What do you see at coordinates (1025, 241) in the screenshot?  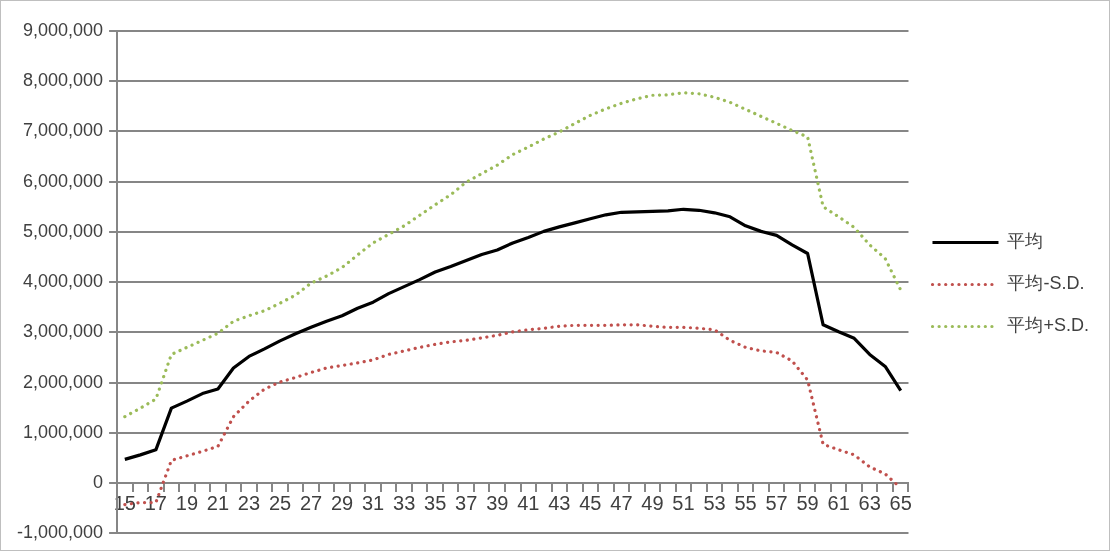 I see `legend-label: 平均` at bounding box center [1025, 241].